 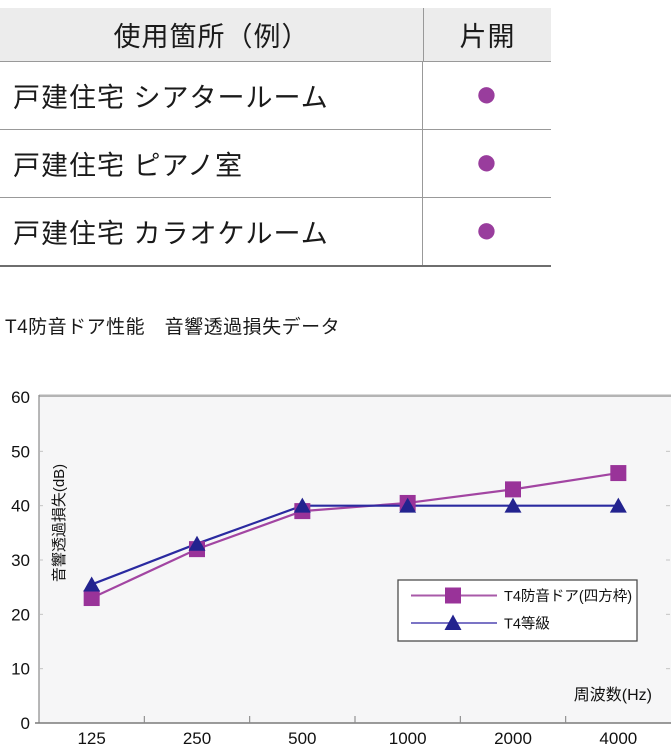 What do you see at coordinates (211, 37) in the screenshot?
I see `usage-header-label: 使用箇所（例）` at bounding box center [211, 37].